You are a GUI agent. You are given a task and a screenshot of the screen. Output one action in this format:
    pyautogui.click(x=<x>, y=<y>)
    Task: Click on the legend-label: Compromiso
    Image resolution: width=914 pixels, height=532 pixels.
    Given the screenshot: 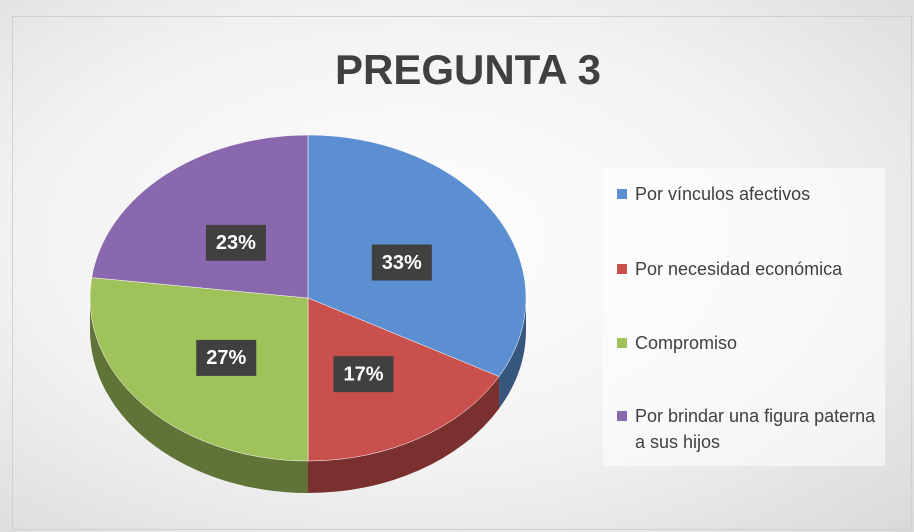 What is the action you would take?
    pyautogui.click(x=686, y=343)
    